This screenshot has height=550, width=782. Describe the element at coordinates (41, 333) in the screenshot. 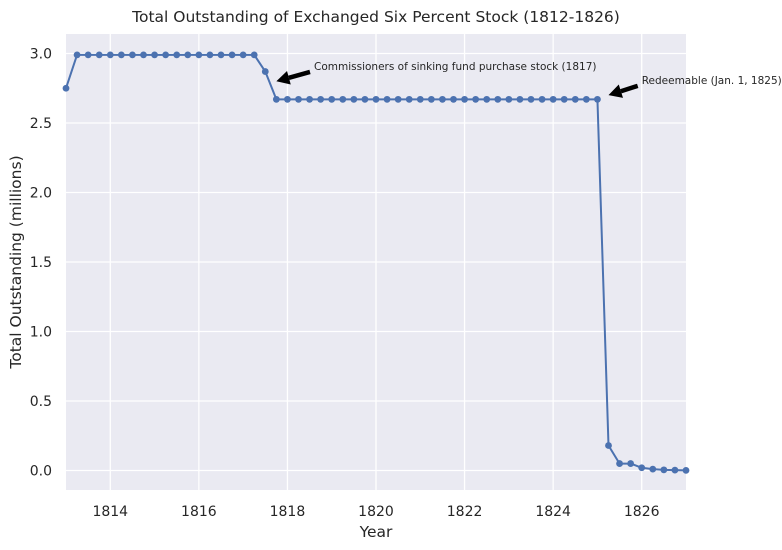

I see `y-tick-label: 1.0` at that location.